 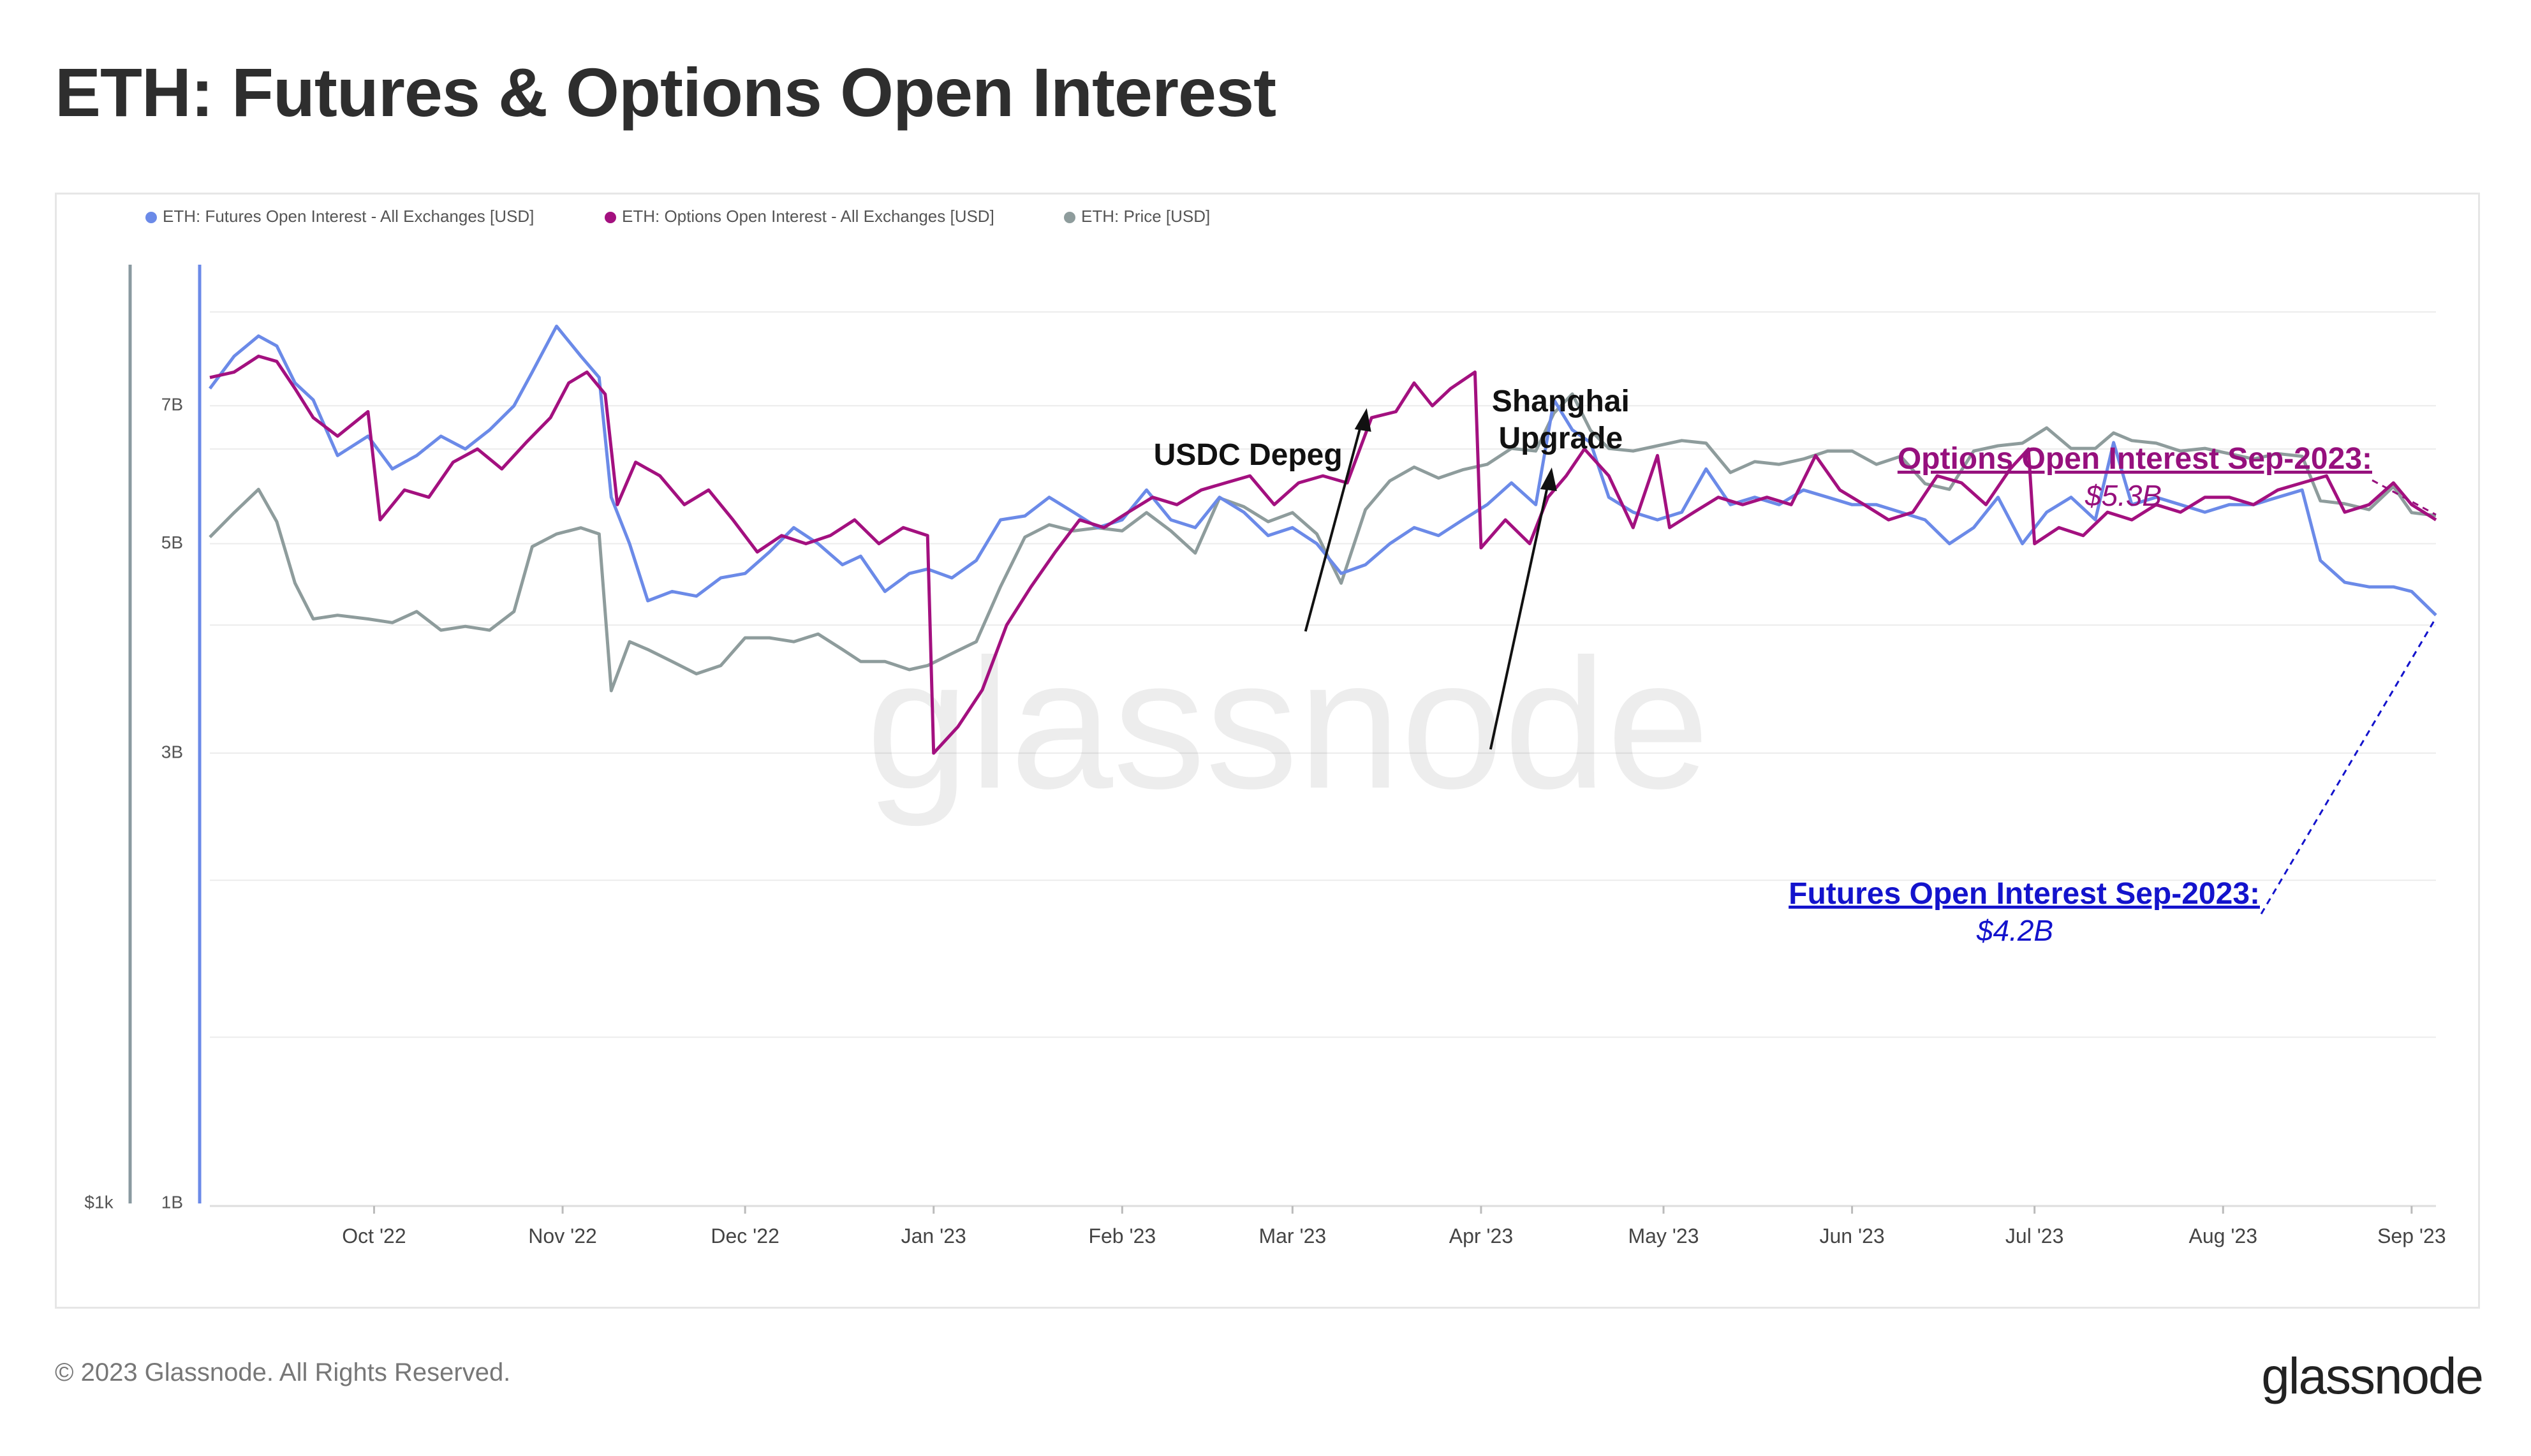 I want to click on futures-callout-leader, so click(x=2348, y=766).